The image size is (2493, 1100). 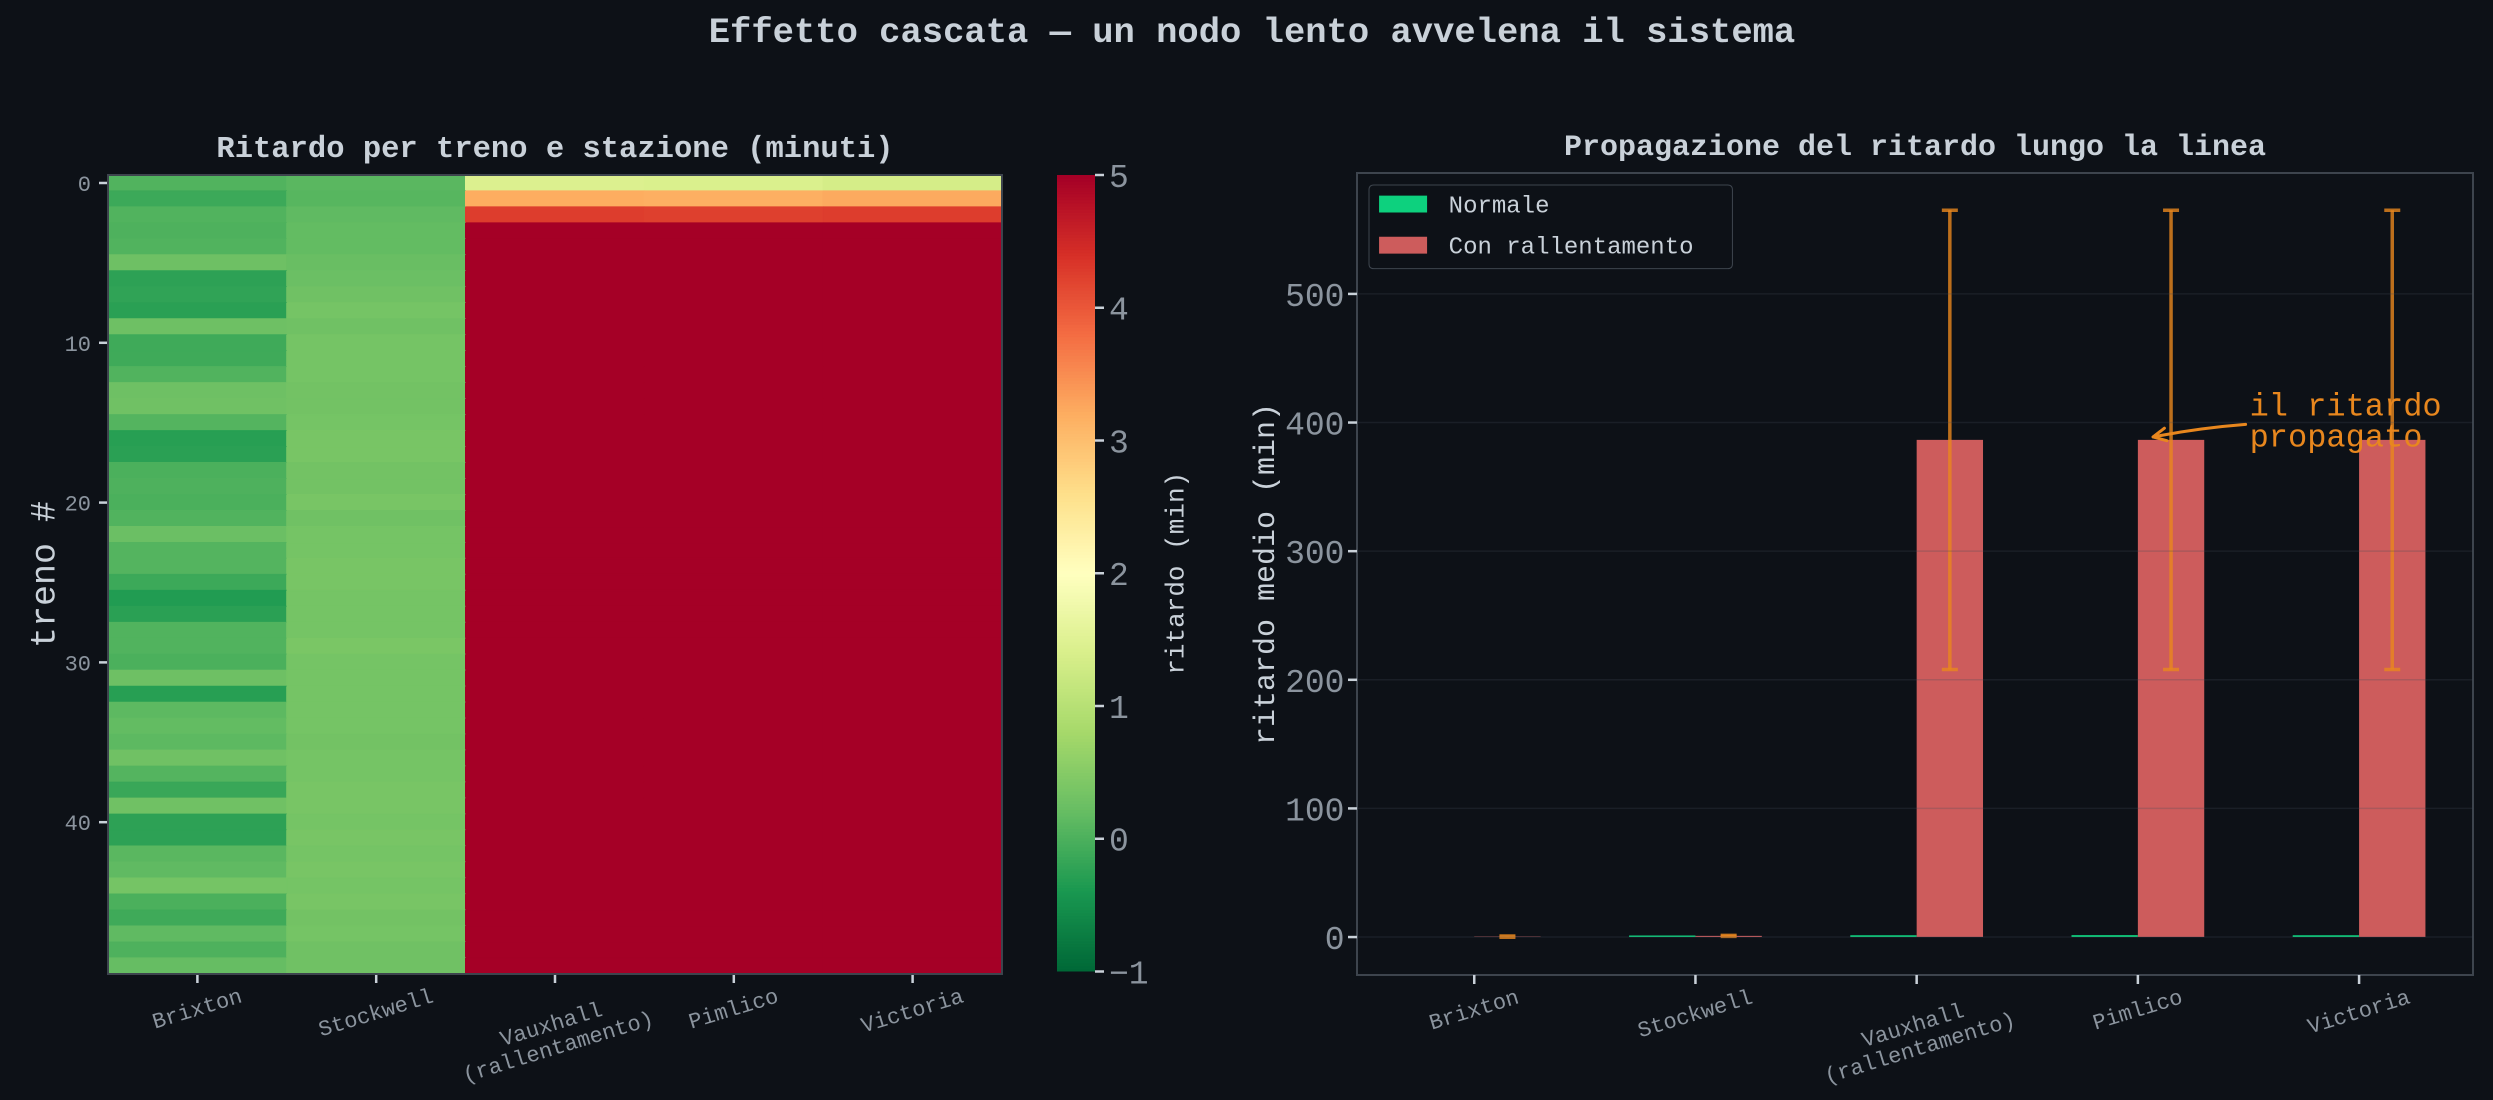 I want to click on svg-text: 30, so click(x=78, y=664).